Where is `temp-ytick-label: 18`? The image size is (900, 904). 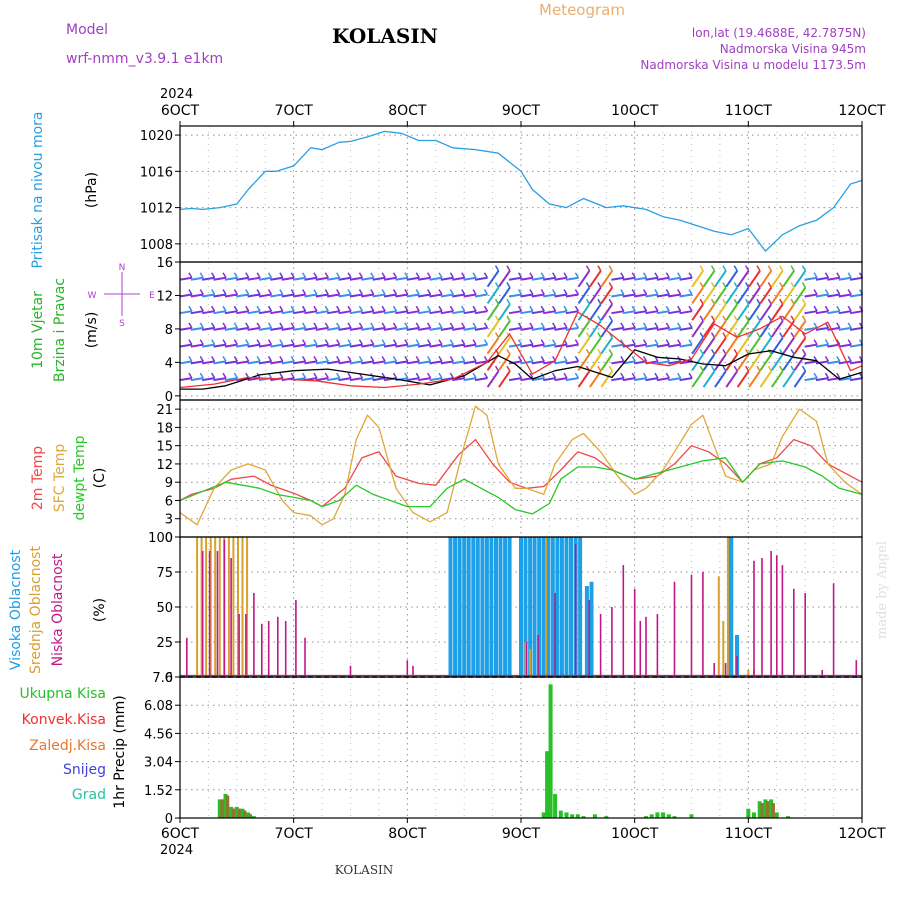
temp-ytick-label: 18 is located at coordinates (164, 428).